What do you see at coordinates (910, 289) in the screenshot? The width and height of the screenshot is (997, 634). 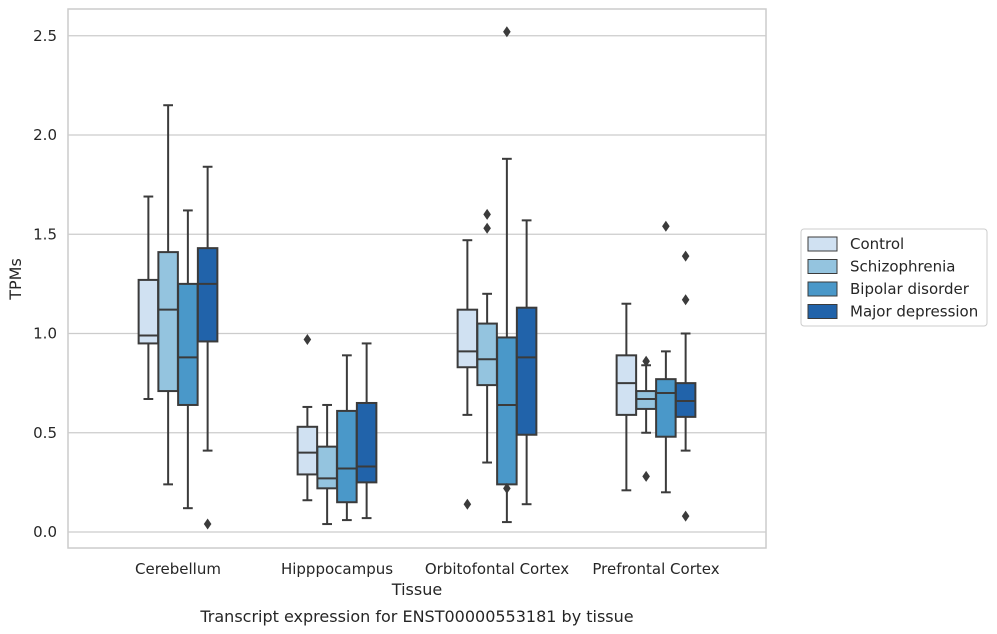 I see `legend-label: Bipolar disorder` at bounding box center [910, 289].